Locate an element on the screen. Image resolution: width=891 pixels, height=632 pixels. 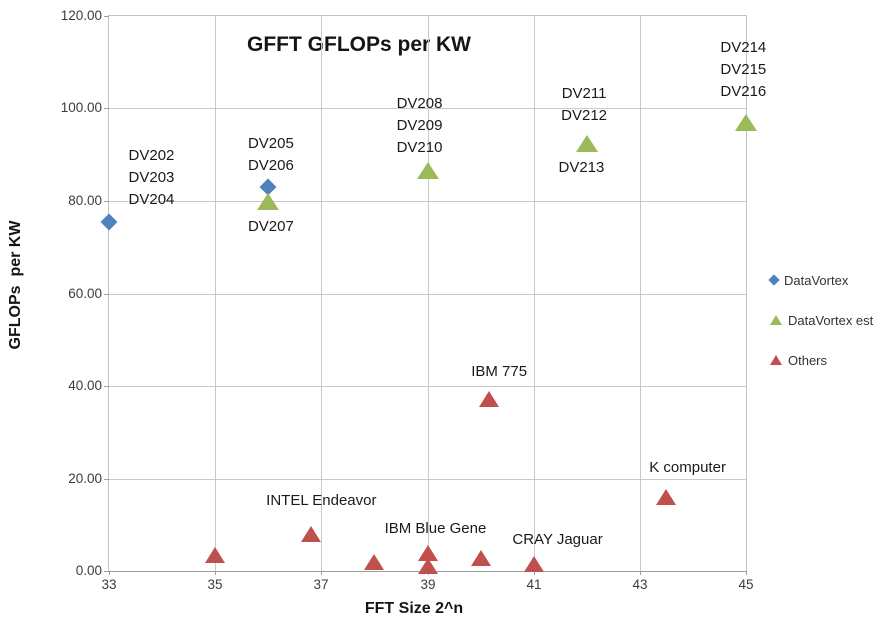
data-point-diamond is located at coordinates (109, 222).